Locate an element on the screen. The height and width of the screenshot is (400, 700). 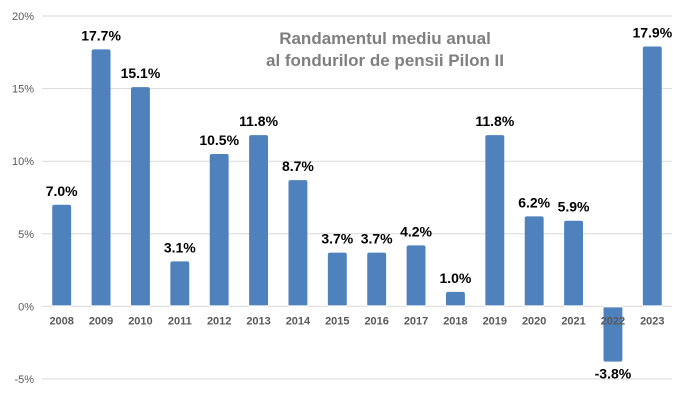
chart-title-line-1: Randamentul mediu anual is located at coordinates (385, 38).